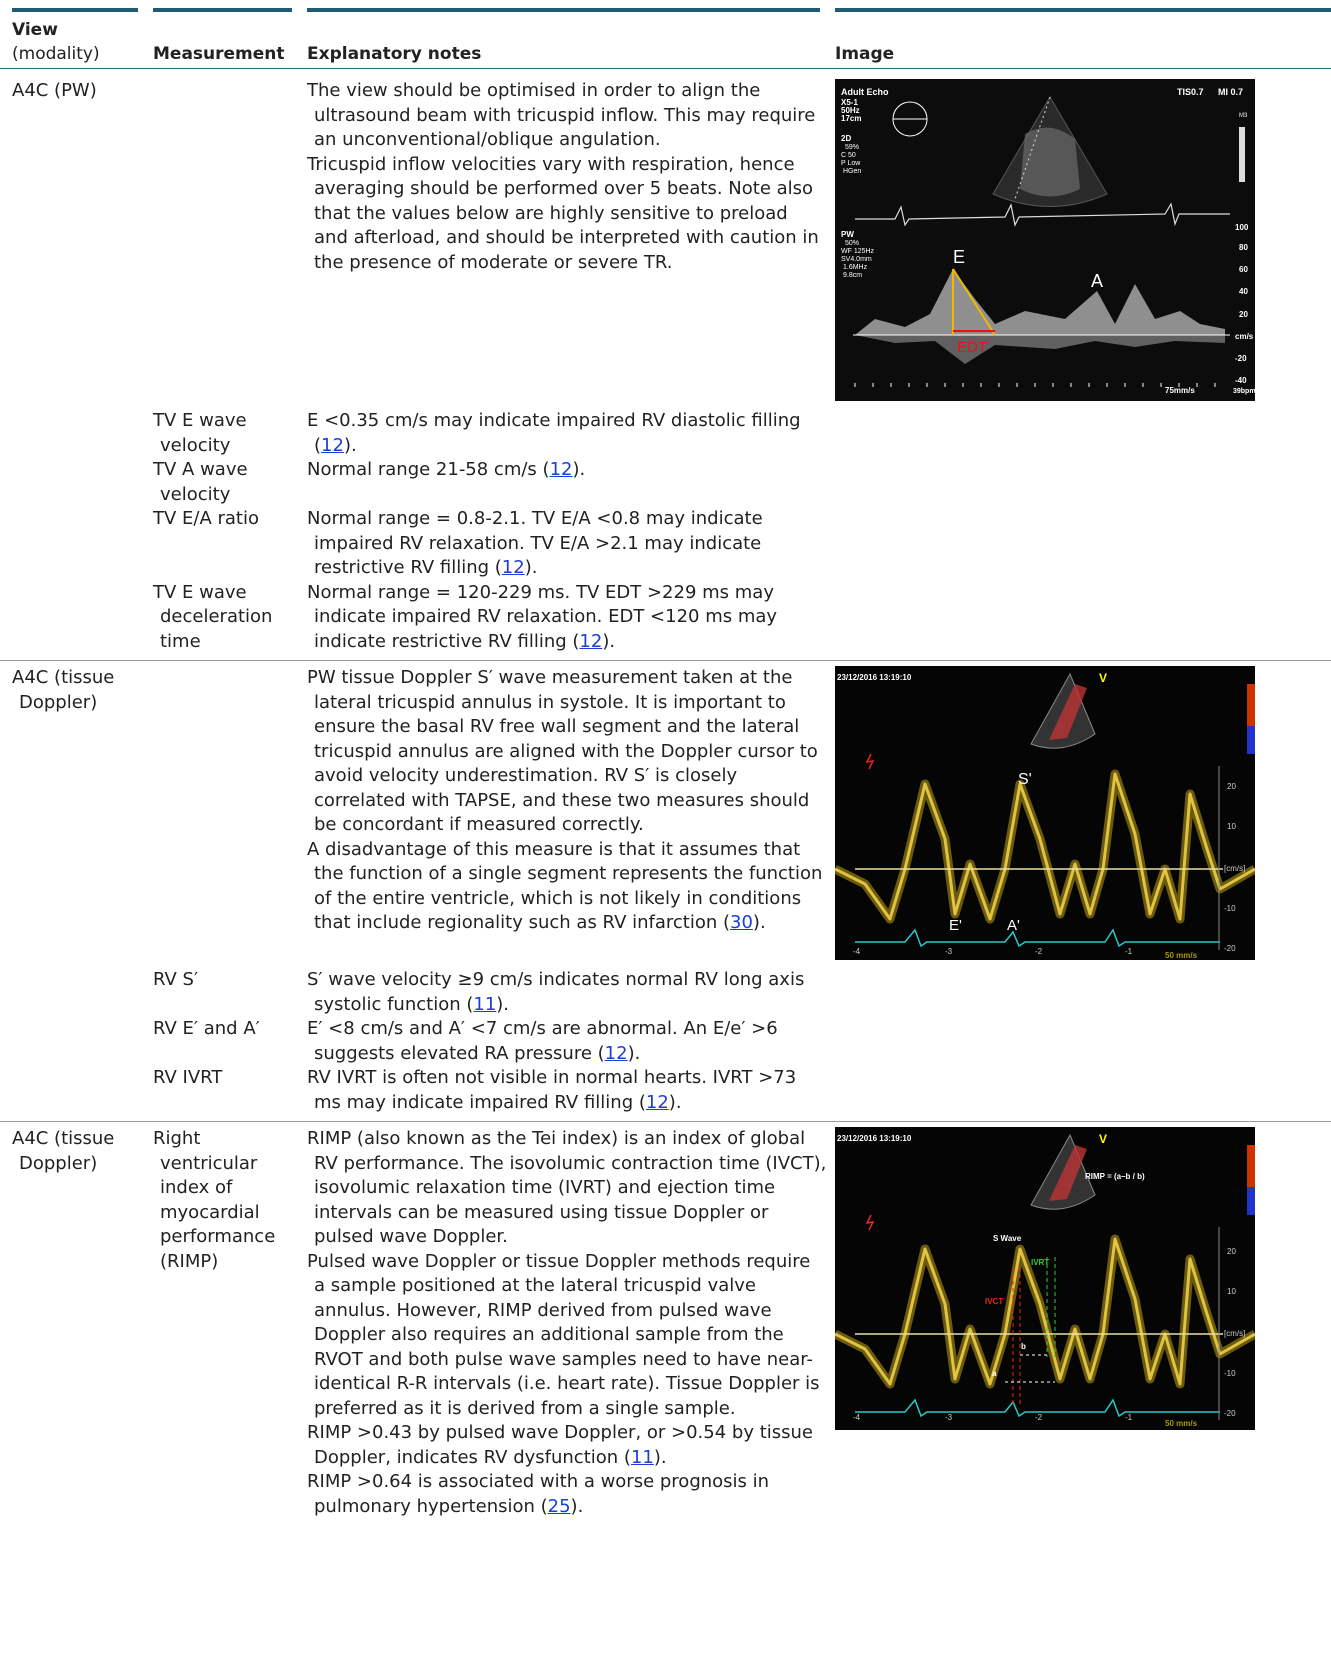  What do you see at coordinates (1230, 92) in the screenshot?
I see `image-label: MI 0.7` at bounding box center [1230, 92].